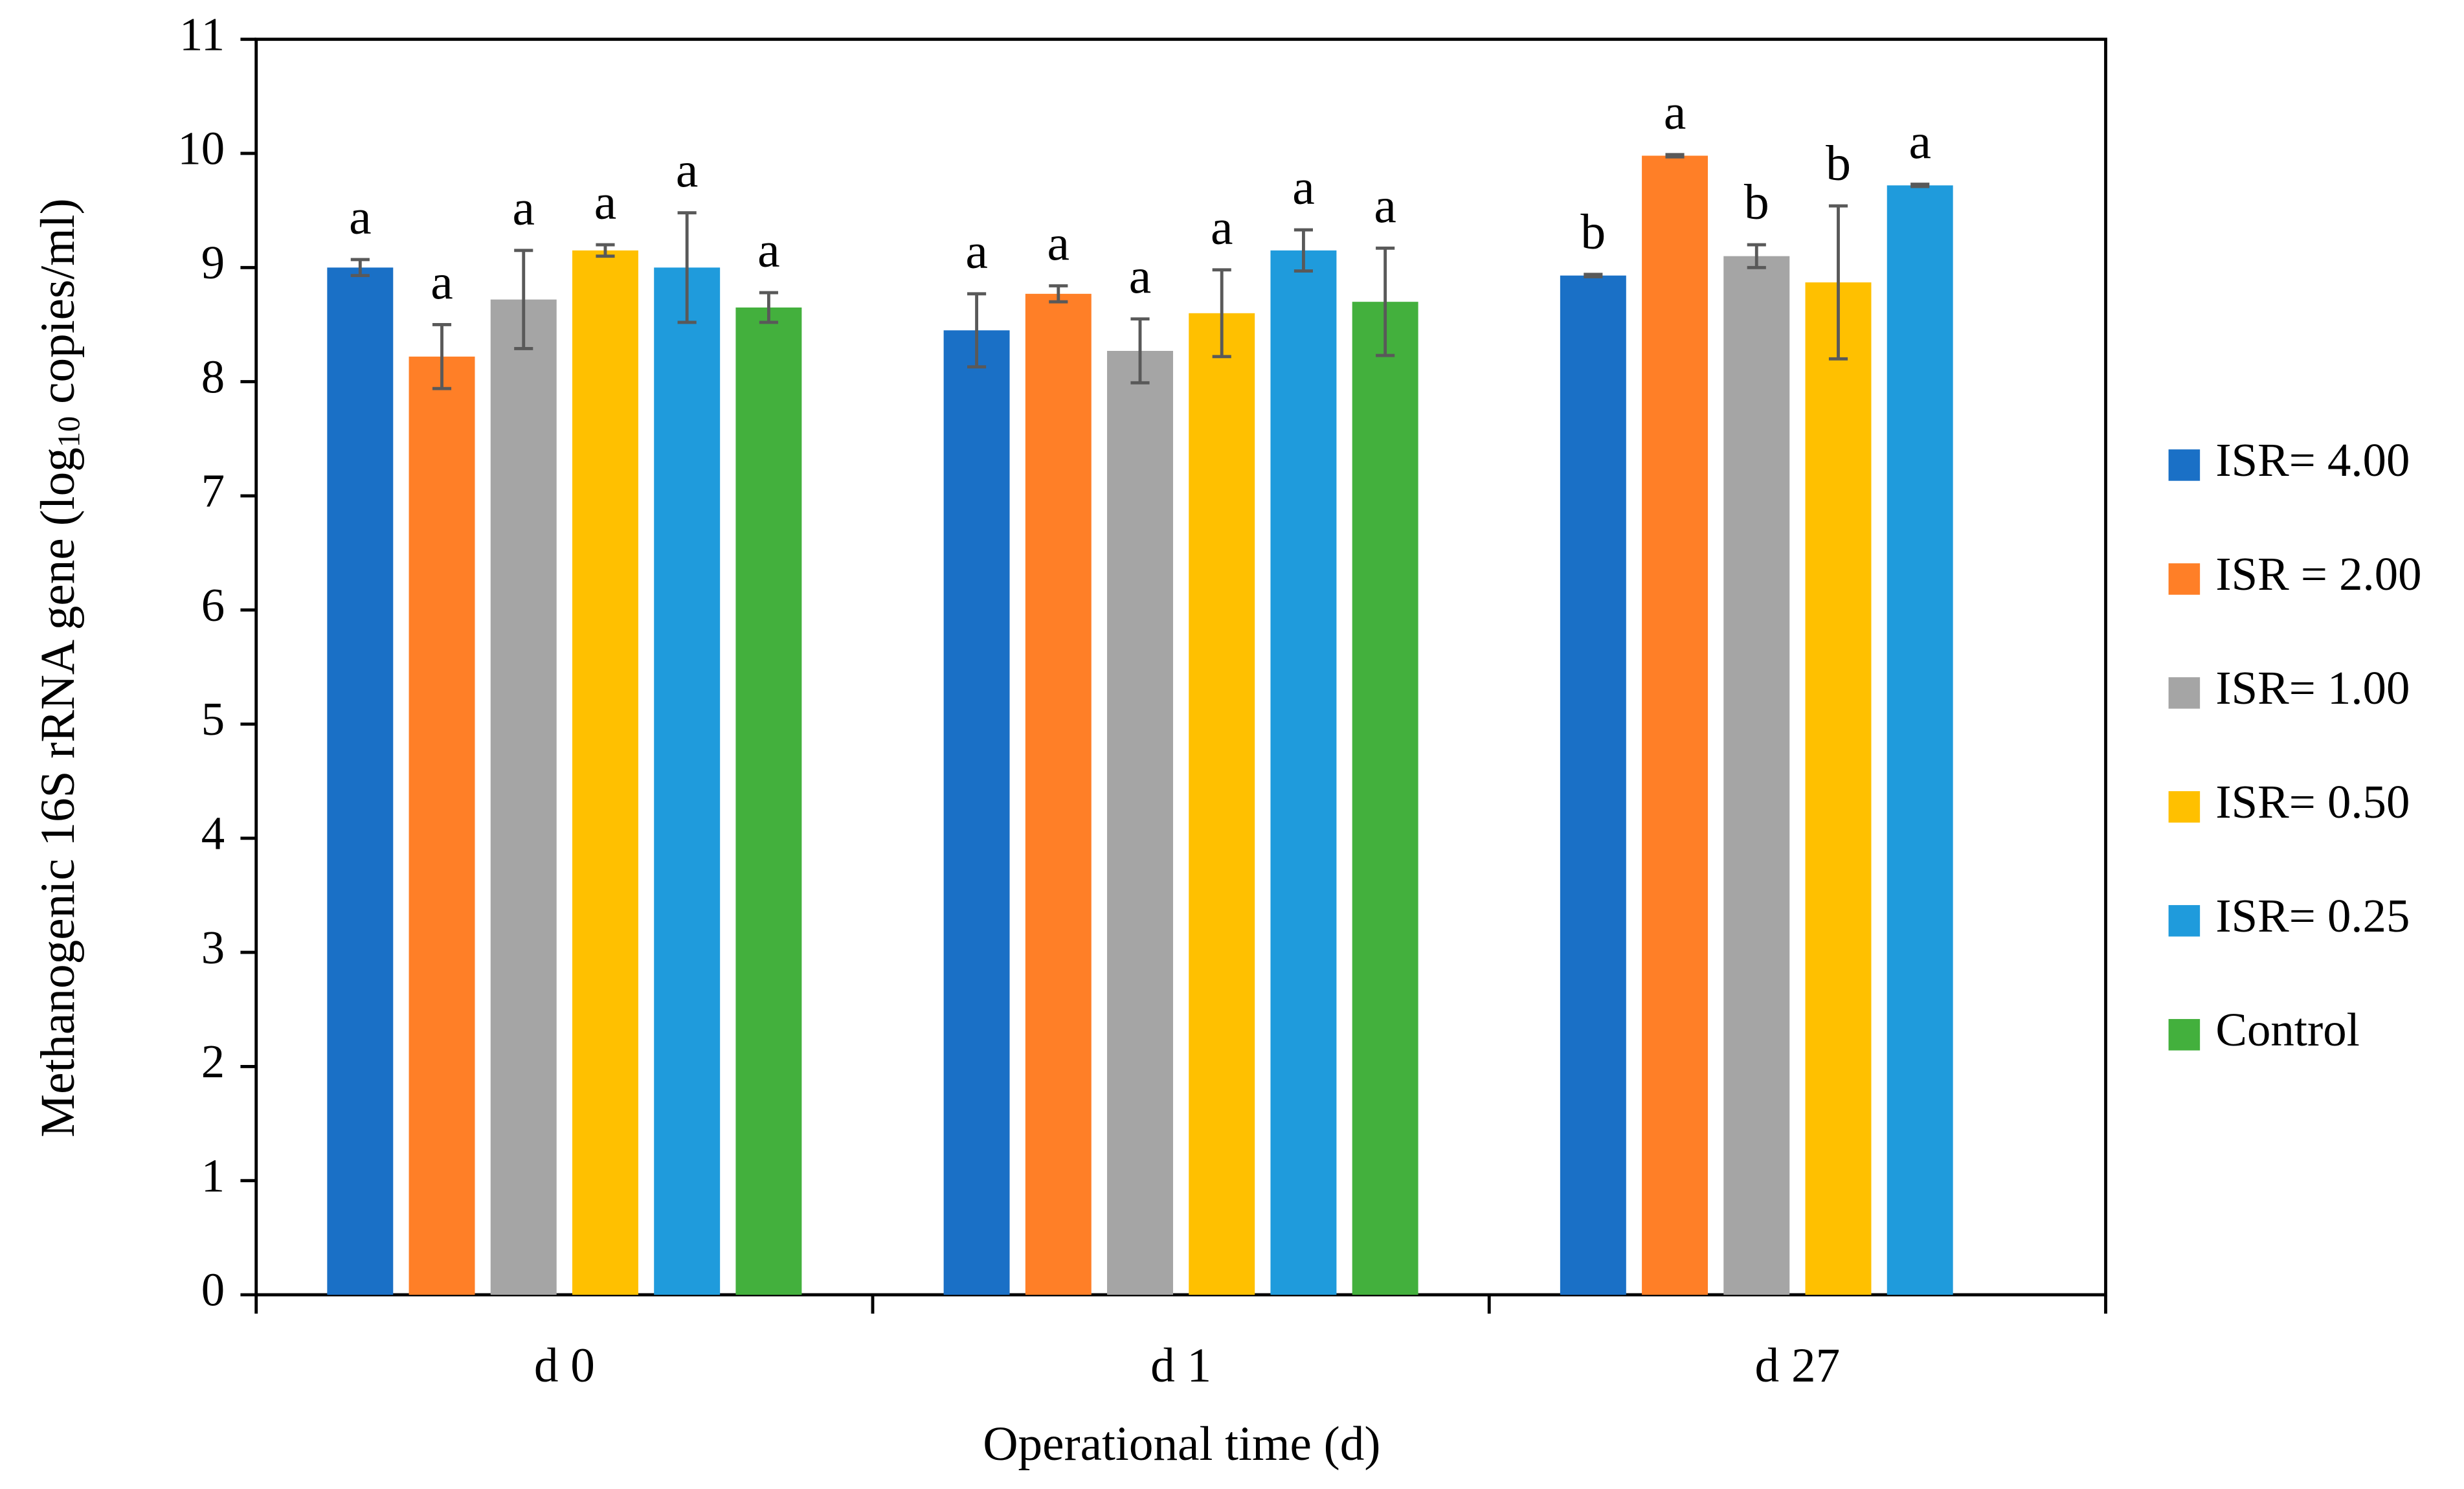 The height and width of the screenshot is (1489, 2464). I want to click on y-tick-label: 7, so click(213, 491).